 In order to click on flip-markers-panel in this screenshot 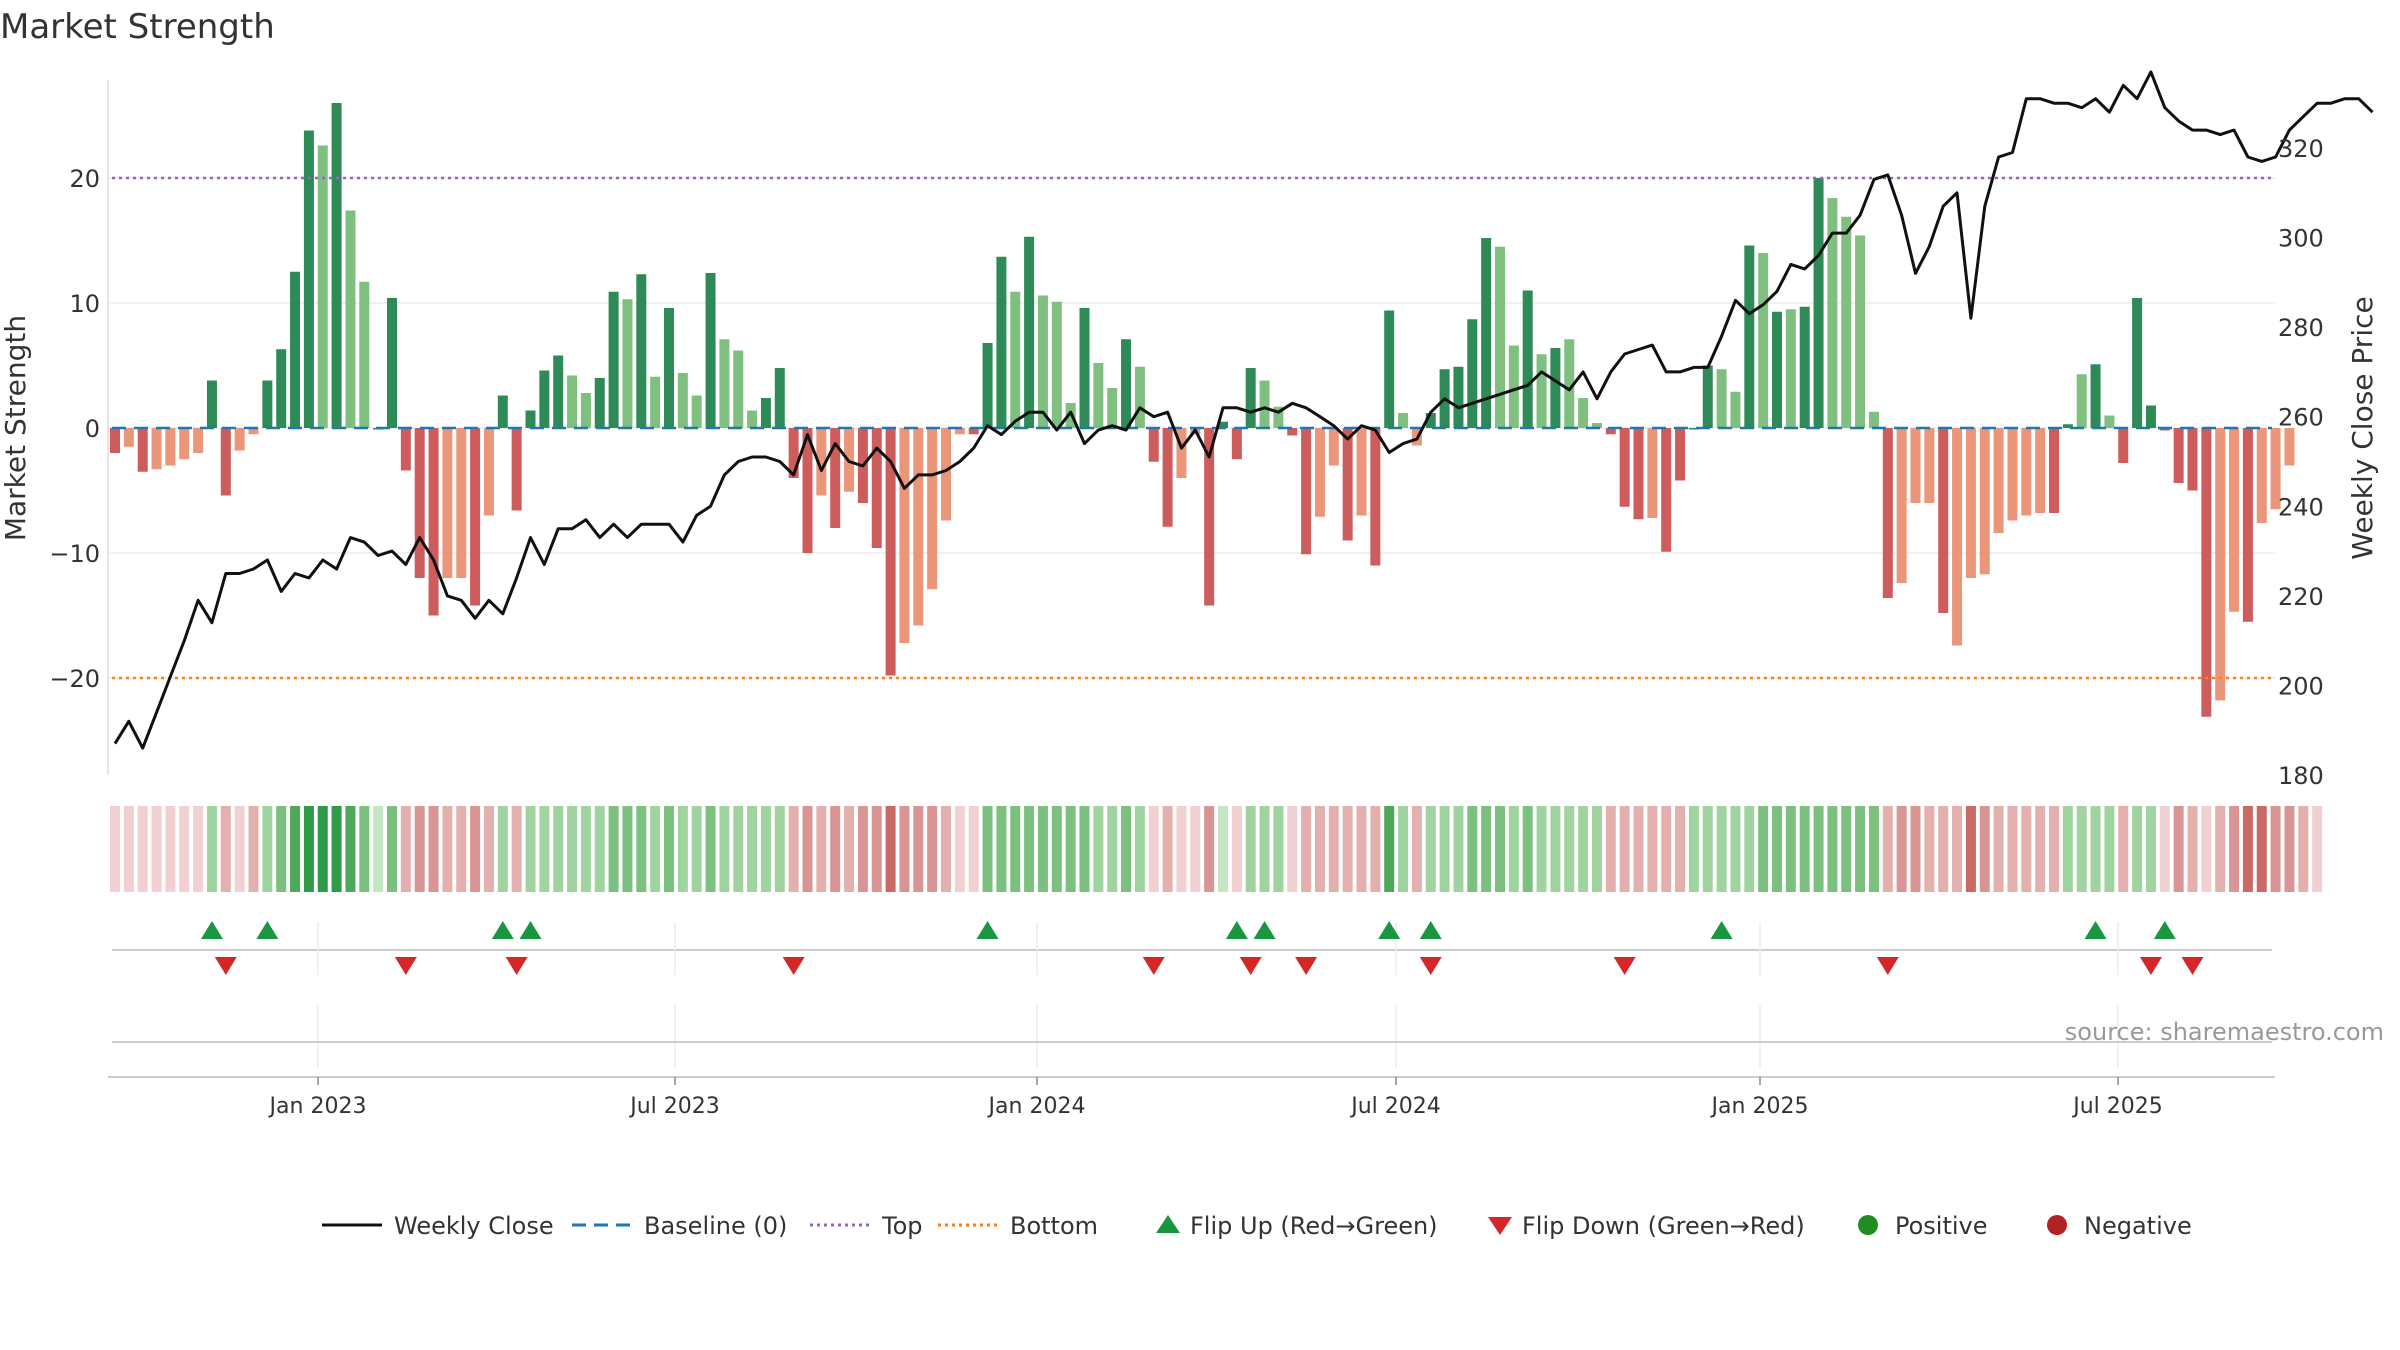, I will do `click(1192, 994)`.